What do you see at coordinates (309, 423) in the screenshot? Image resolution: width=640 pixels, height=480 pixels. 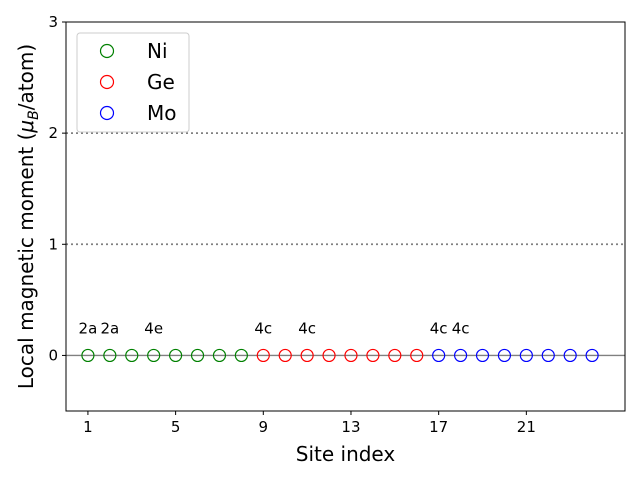 I see `x-axis-ticks: 1 5 9 13 17 21` at bounding box center [309, 423].